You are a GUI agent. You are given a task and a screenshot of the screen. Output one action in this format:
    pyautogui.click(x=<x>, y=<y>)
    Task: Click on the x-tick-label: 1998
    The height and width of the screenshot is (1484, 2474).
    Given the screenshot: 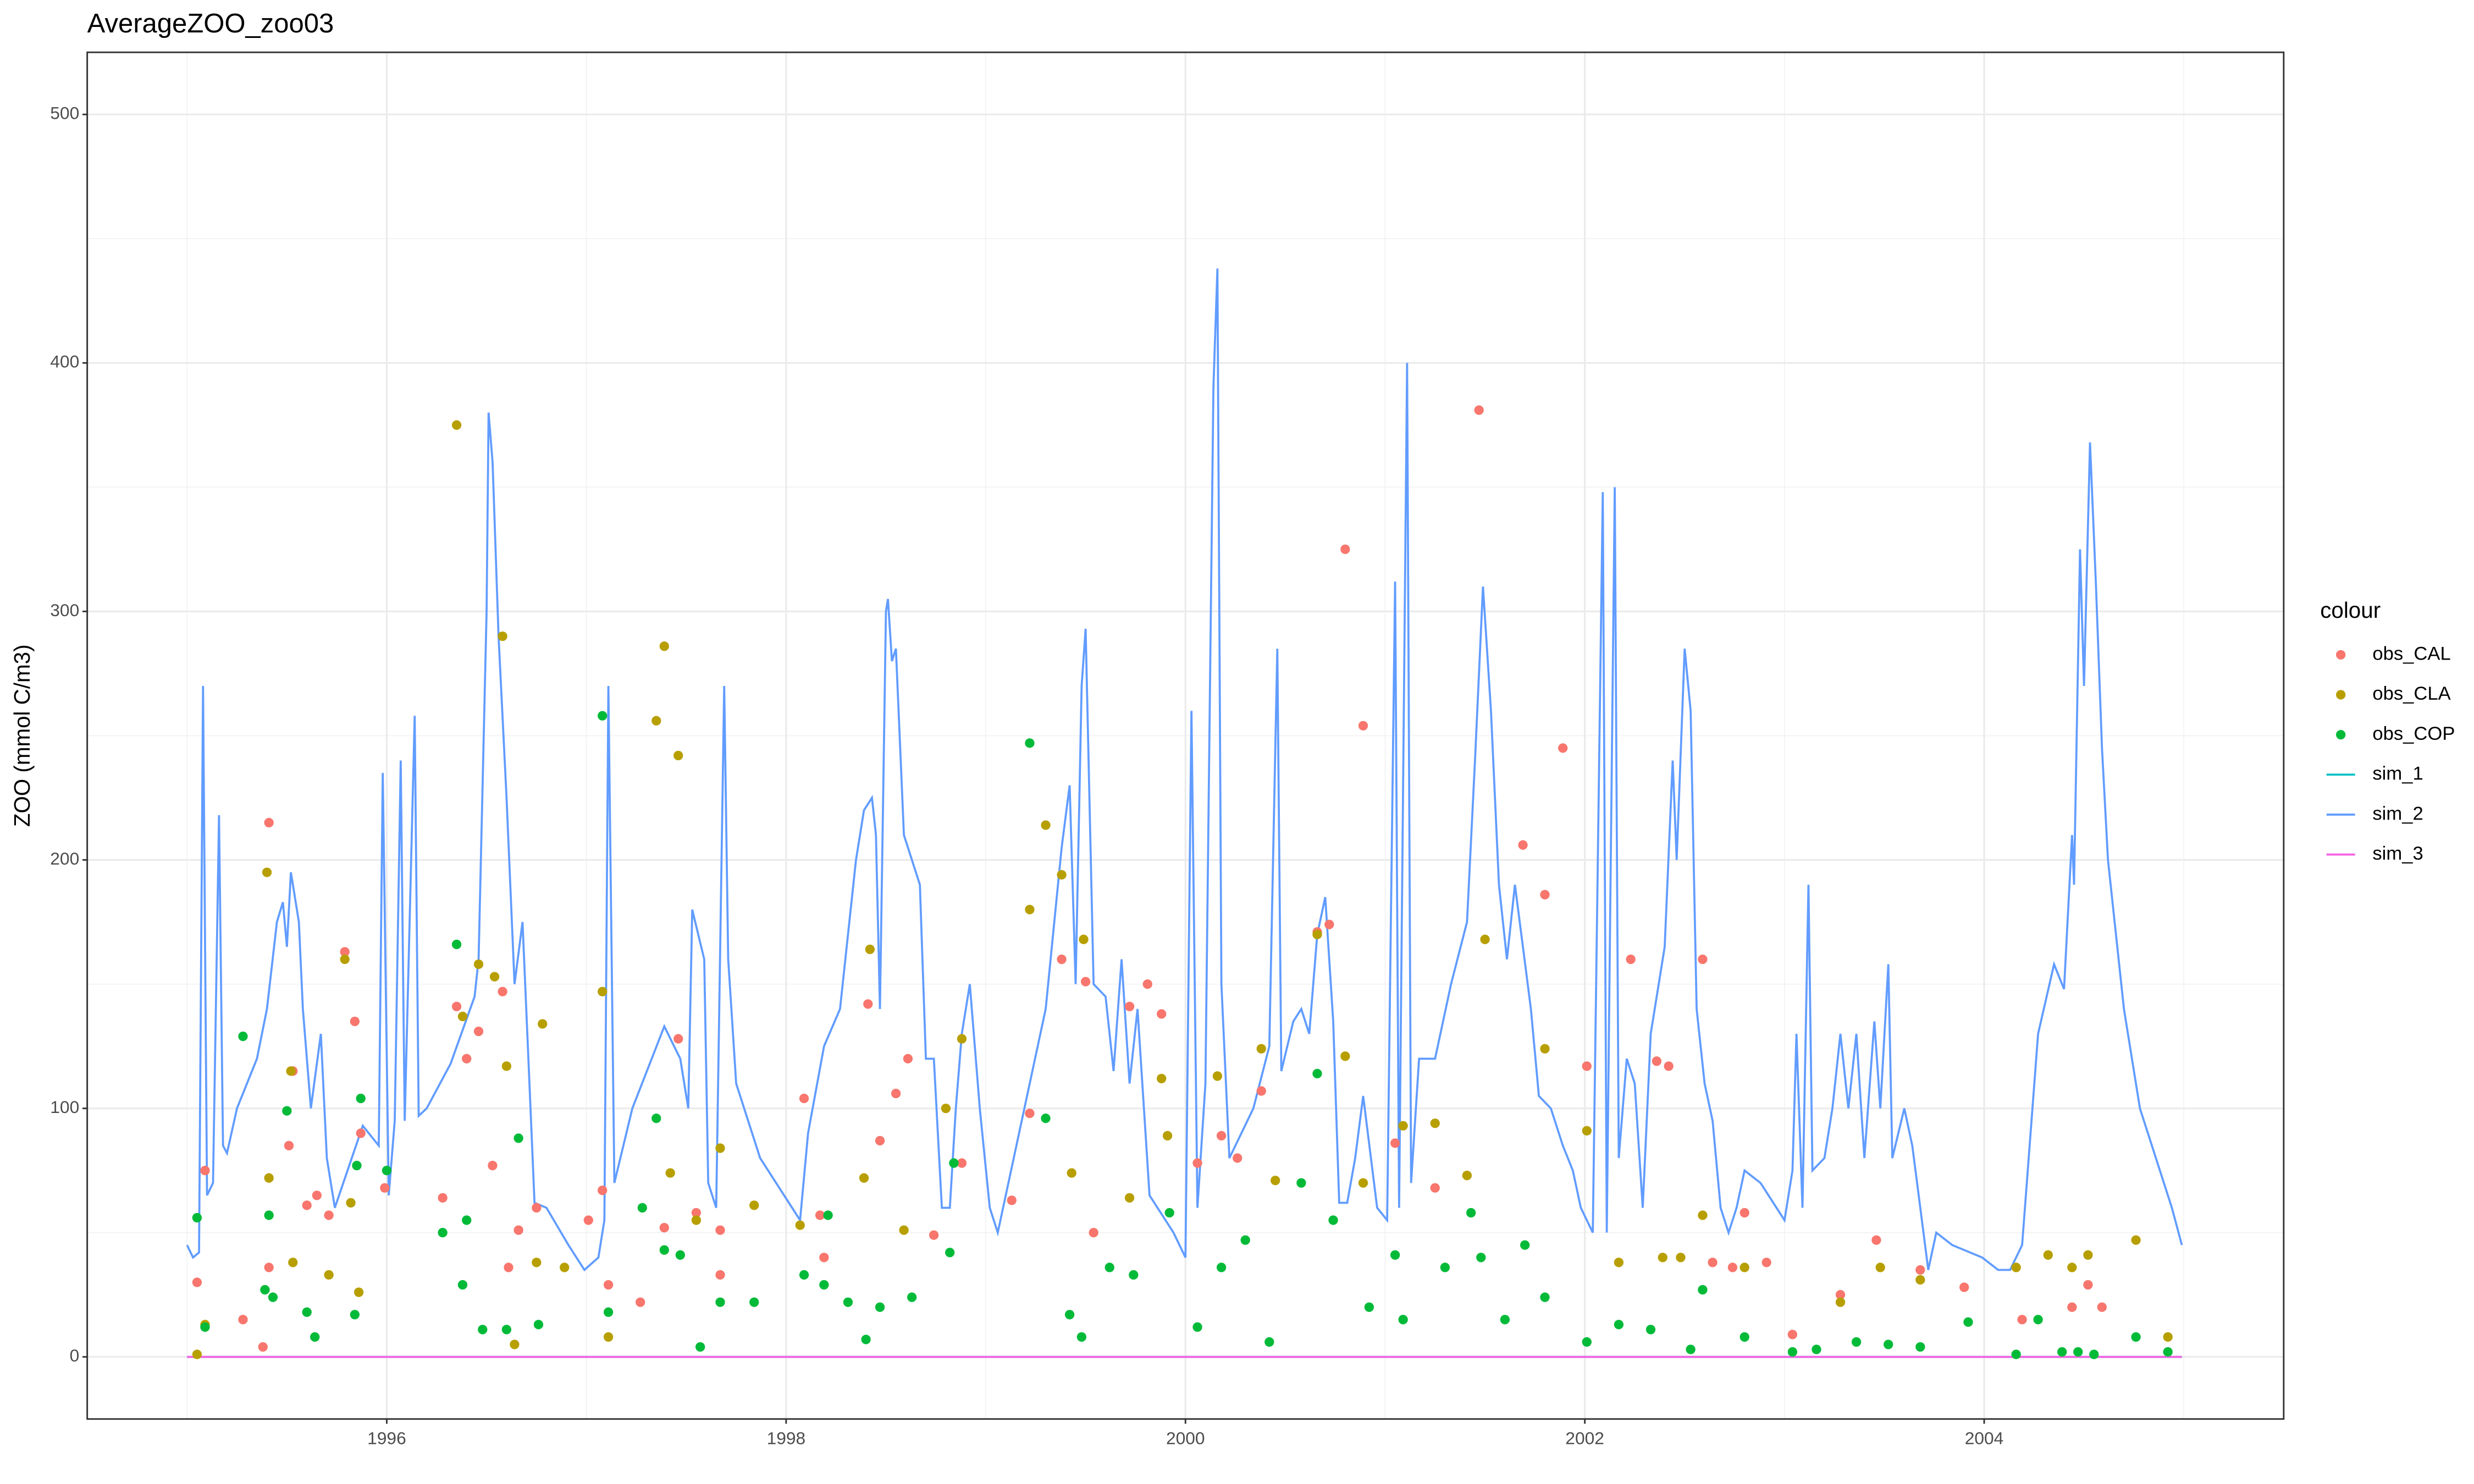 What is the action you would take?
    pyautogui.click(x=786, y=1438)
    